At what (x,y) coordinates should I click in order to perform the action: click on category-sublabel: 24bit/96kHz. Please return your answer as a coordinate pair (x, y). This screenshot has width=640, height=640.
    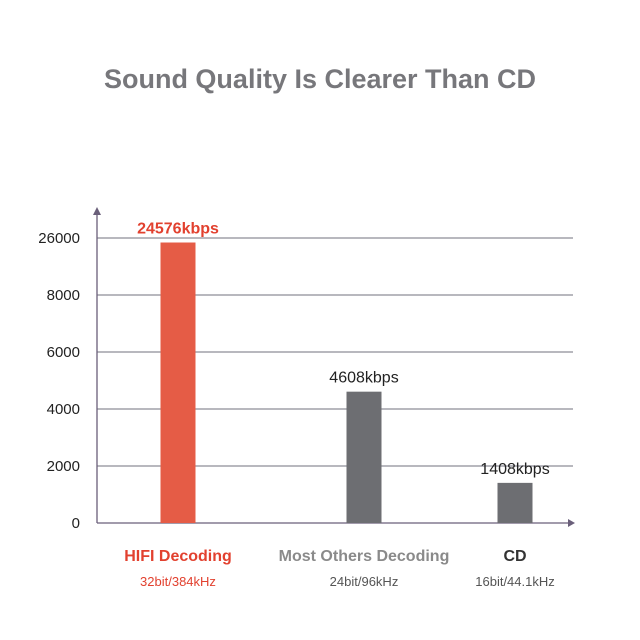
    Looking at the image, I should click on (364, 581).